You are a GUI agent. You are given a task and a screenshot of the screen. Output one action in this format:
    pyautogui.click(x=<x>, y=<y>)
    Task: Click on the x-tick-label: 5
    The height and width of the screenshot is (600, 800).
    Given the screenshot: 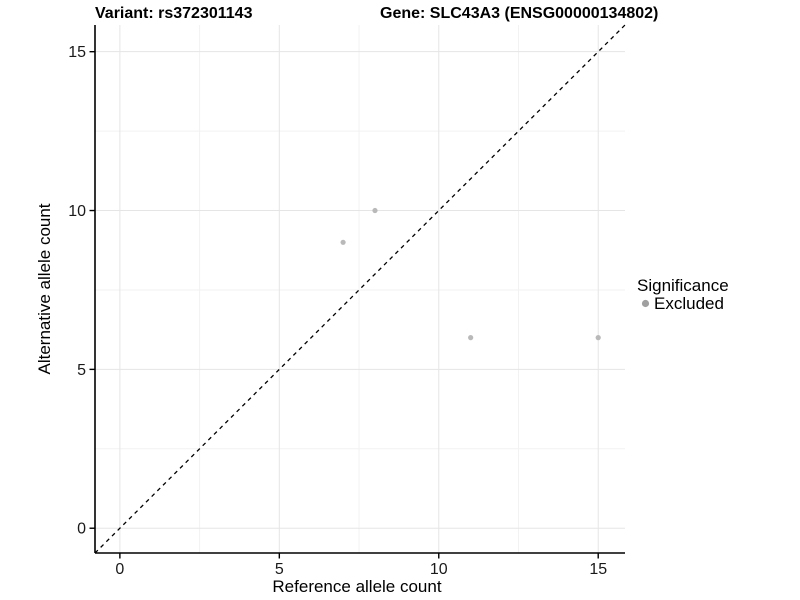 What is the action you would take?
    pyautogui.click(x=279, y=569)
    